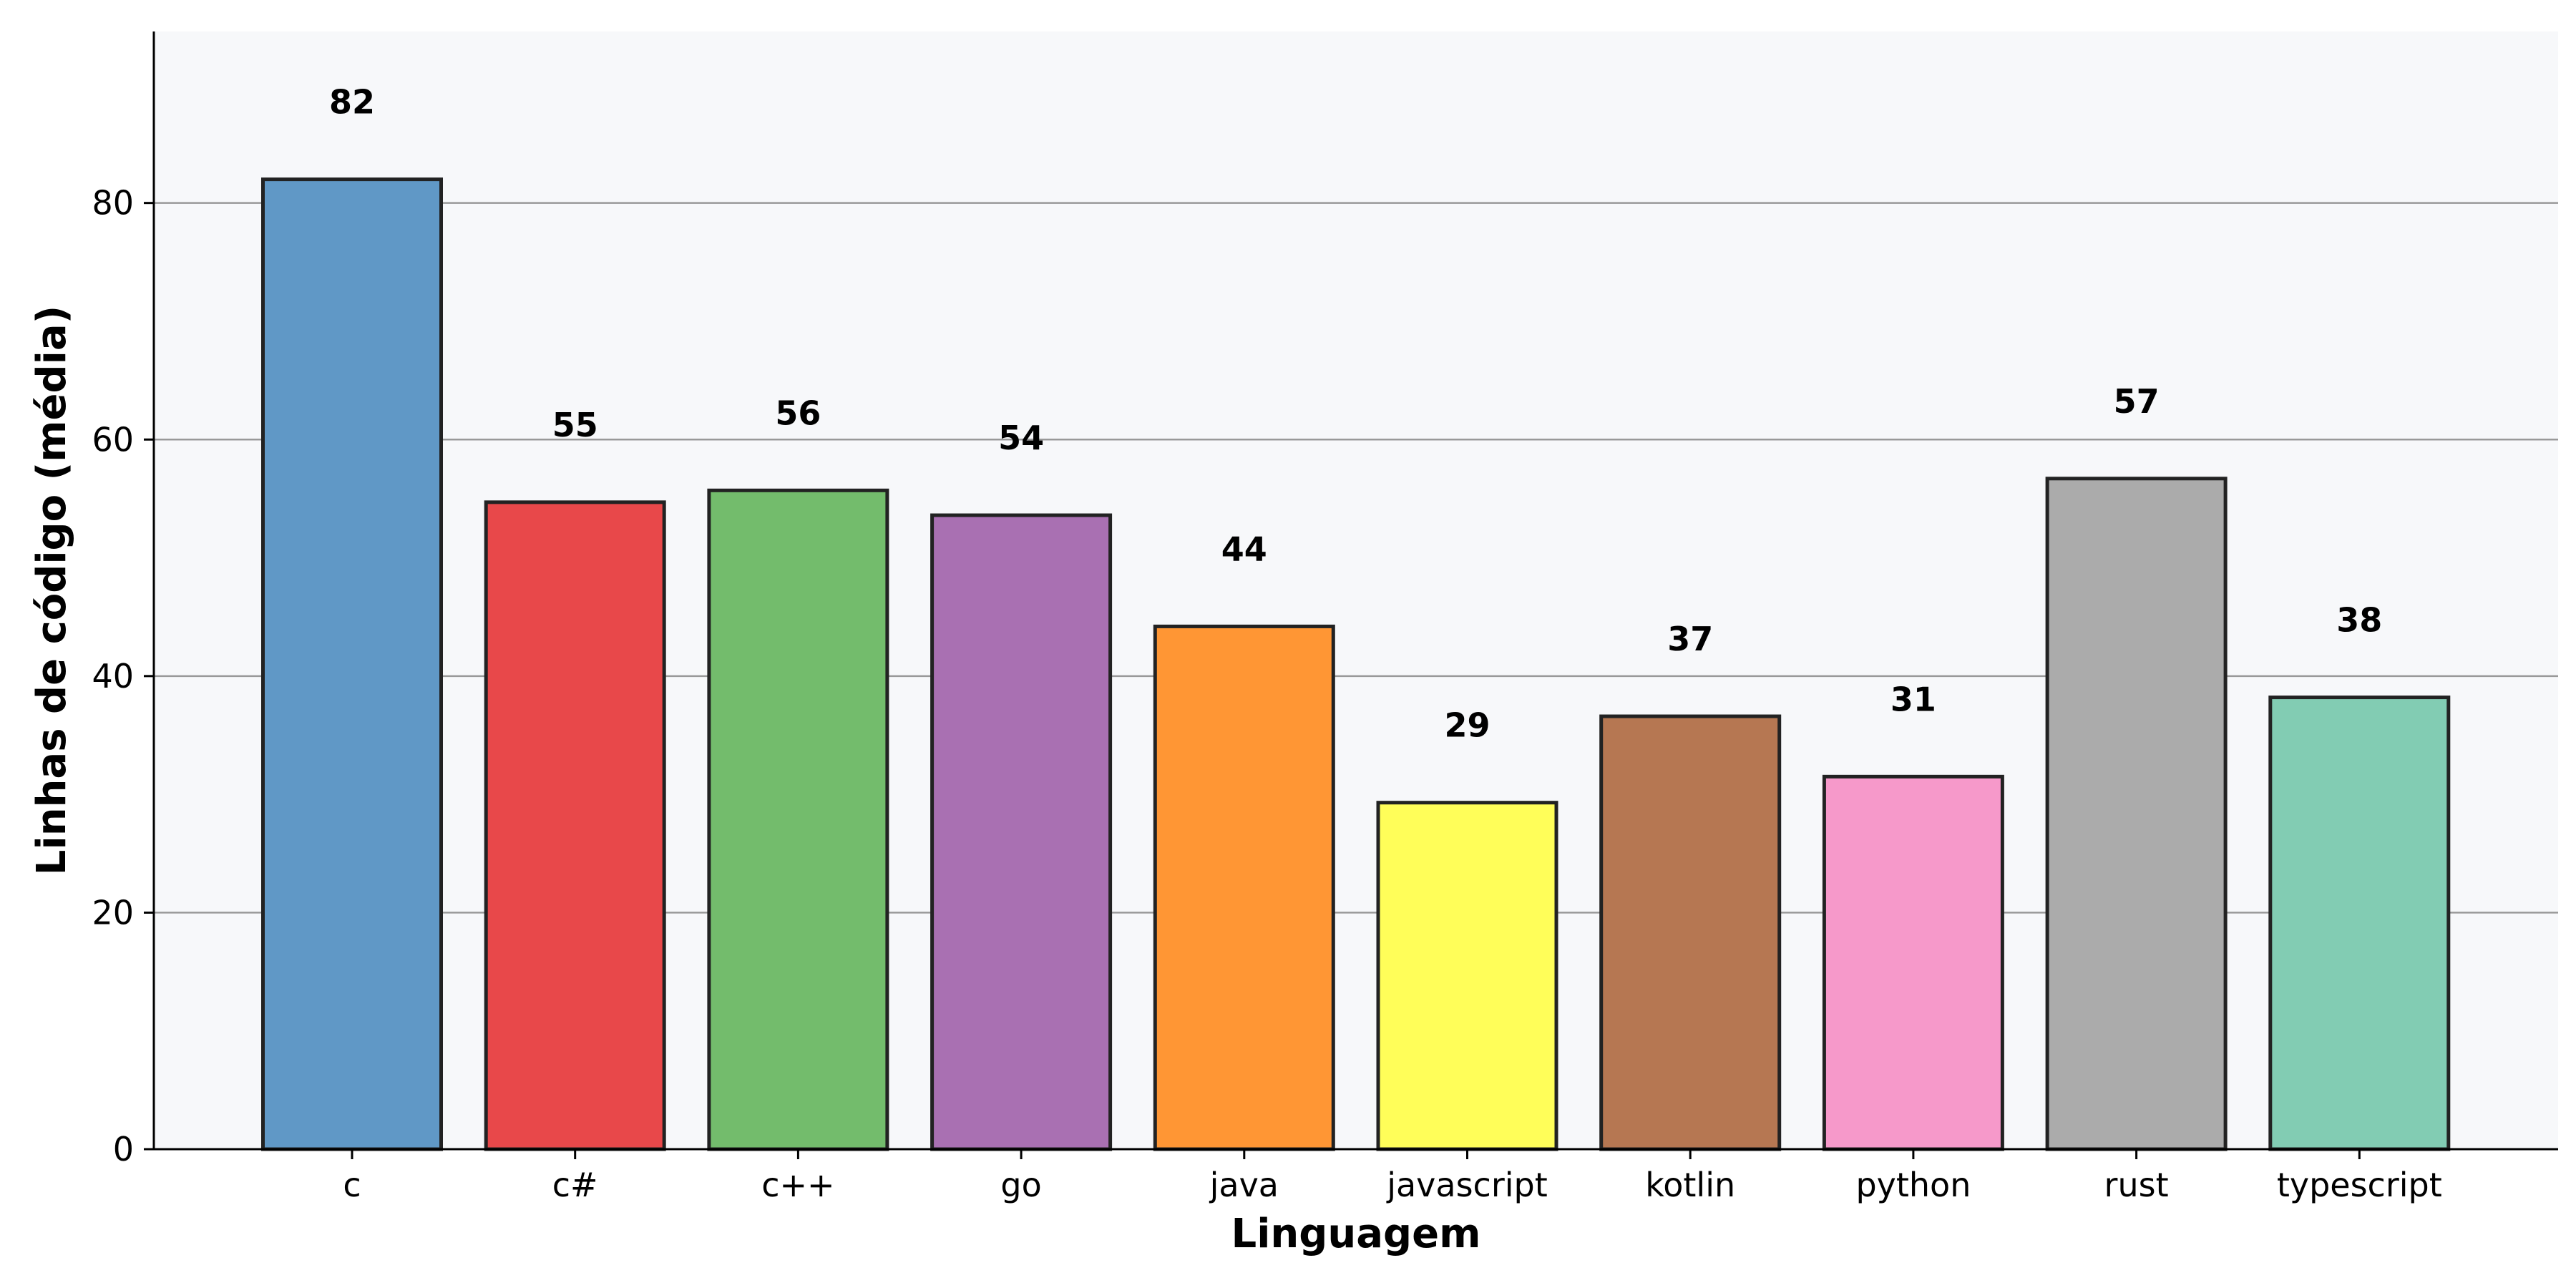 This screenshot has height=1288, width=2576. What do you see at coordinates (1021, 438) in the screenshot?
I see `data-label-go: 54` at bounding box center [1021, 438].